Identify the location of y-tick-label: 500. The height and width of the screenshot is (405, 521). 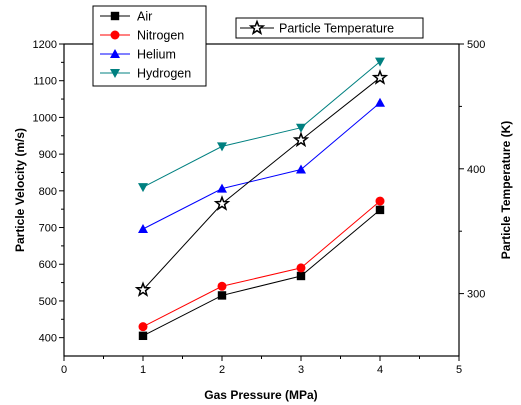
(48, 302).